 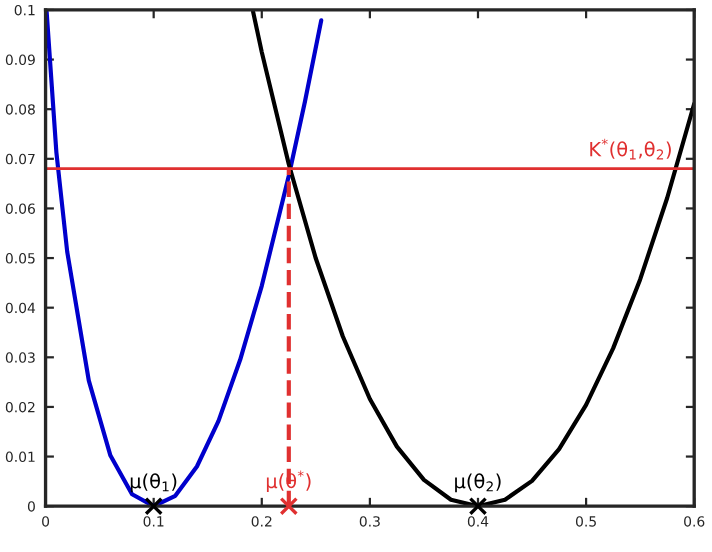 I want to click on ref-line-label: K$^{*}$(θ$_{1}$,θ$_{2}$), so click(x=630, y=149).